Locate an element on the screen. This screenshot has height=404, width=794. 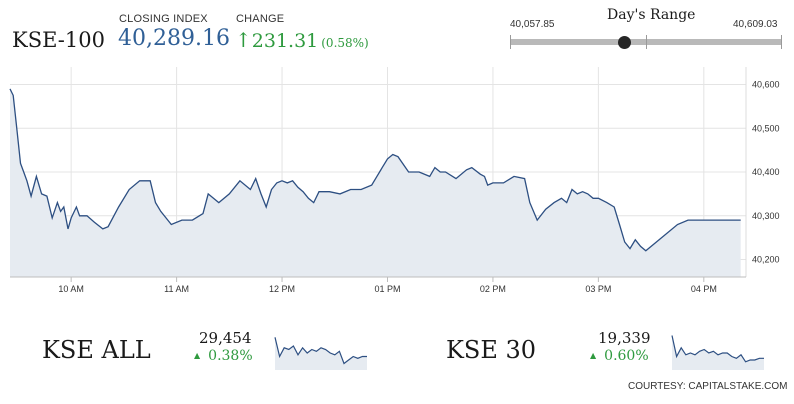
x-tick-label: 12 PM is located at coordinates (282, 289).